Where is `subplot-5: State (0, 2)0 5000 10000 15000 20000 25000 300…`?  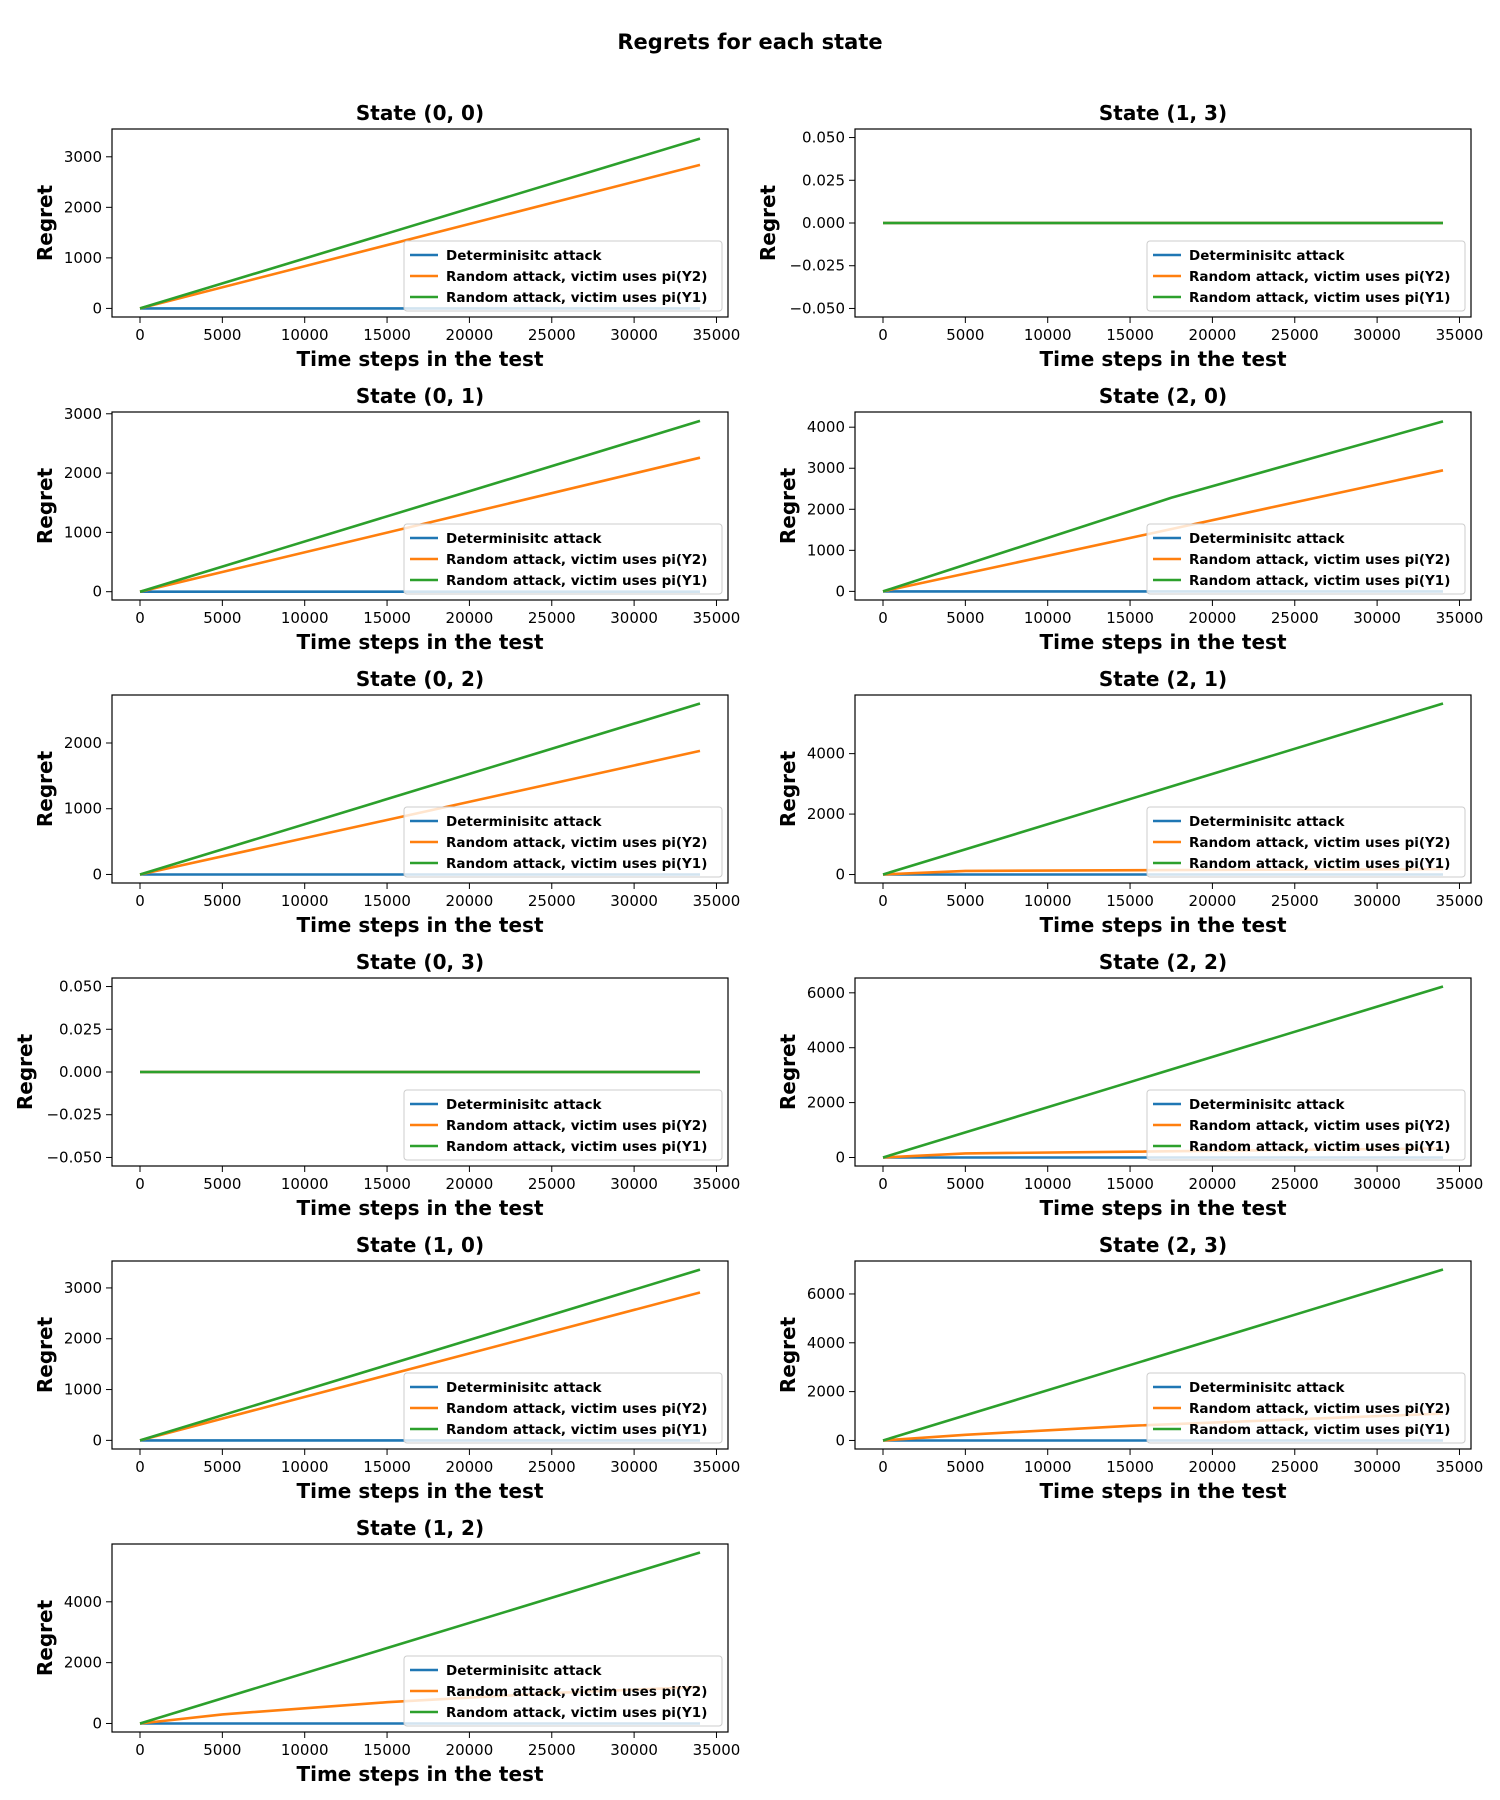 subplot-5: State (0, 2)0 5000 10000 15000 20000 25000 300… is located at coordinates (386, 802).